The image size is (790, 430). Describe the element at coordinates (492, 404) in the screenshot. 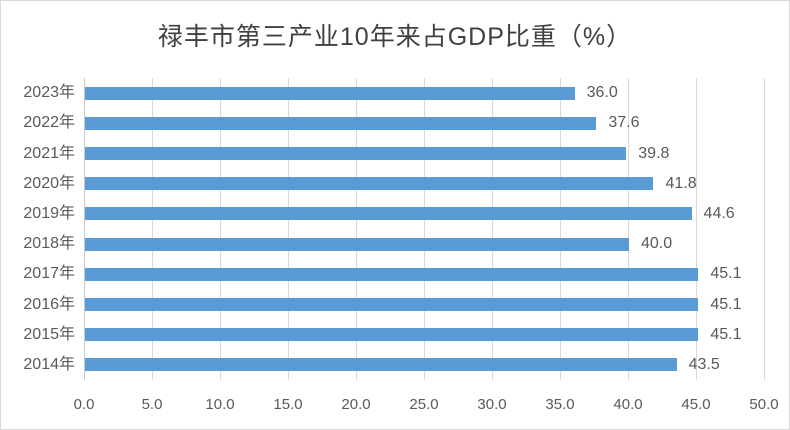

I see `x-tick-label: 30.0` at that location.